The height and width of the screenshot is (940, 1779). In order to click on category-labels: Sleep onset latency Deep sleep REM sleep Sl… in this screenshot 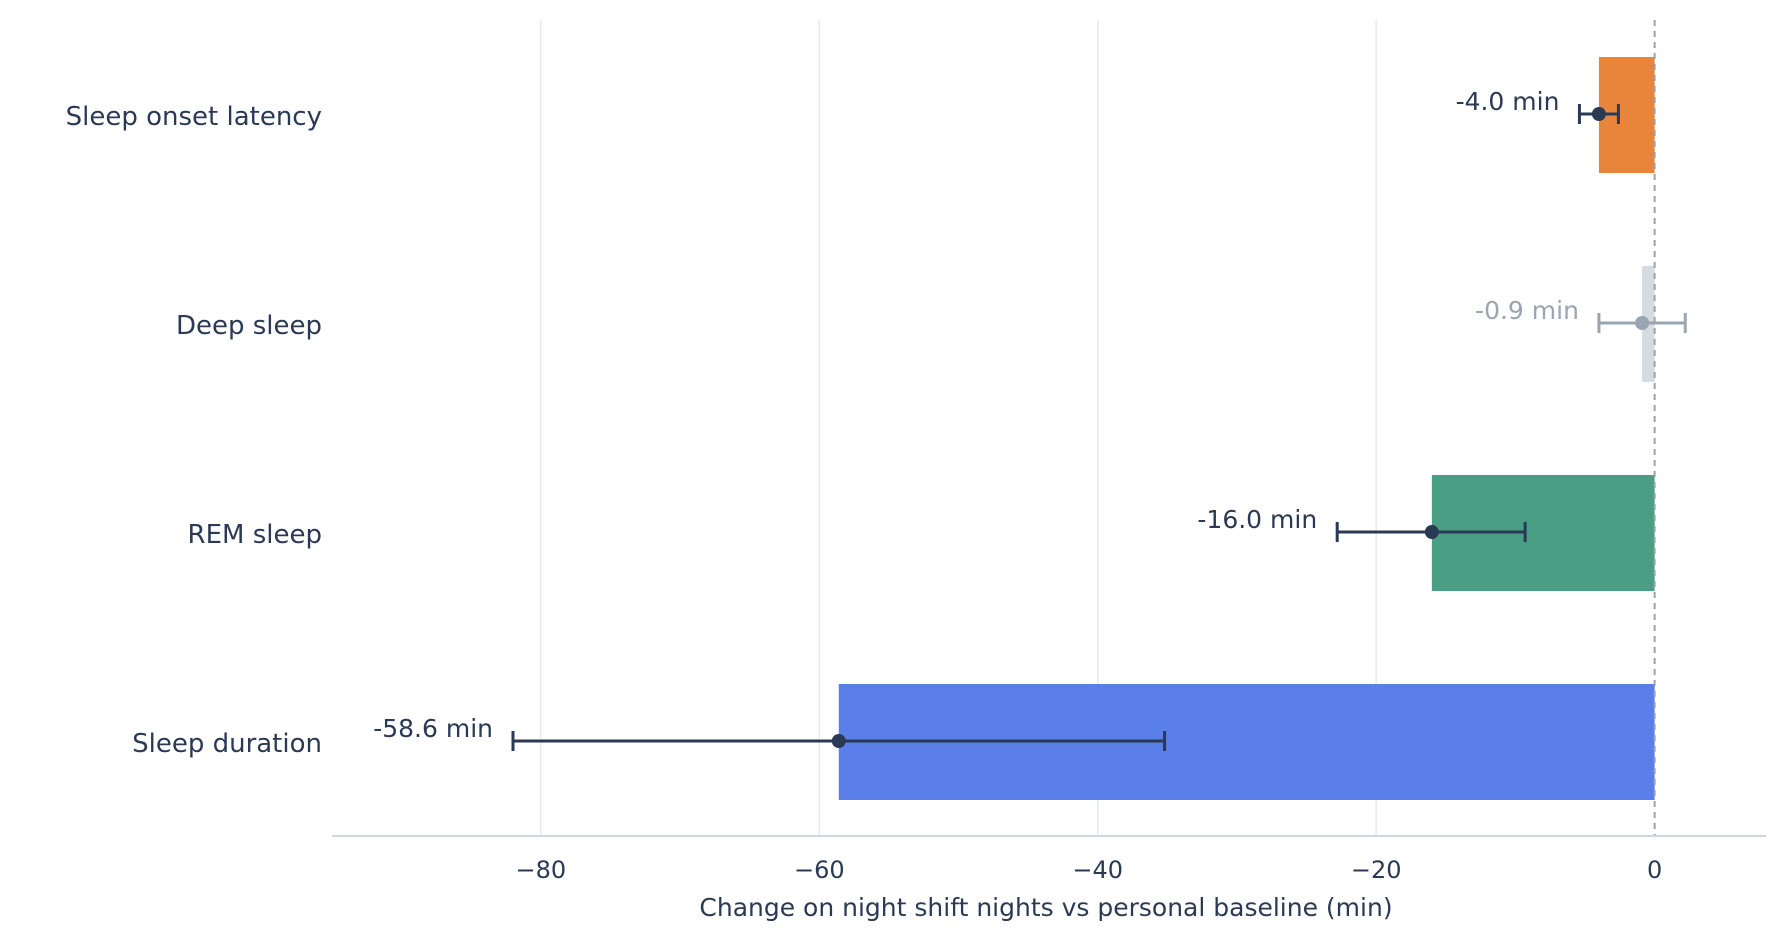, I will do `click(194, 430)`.